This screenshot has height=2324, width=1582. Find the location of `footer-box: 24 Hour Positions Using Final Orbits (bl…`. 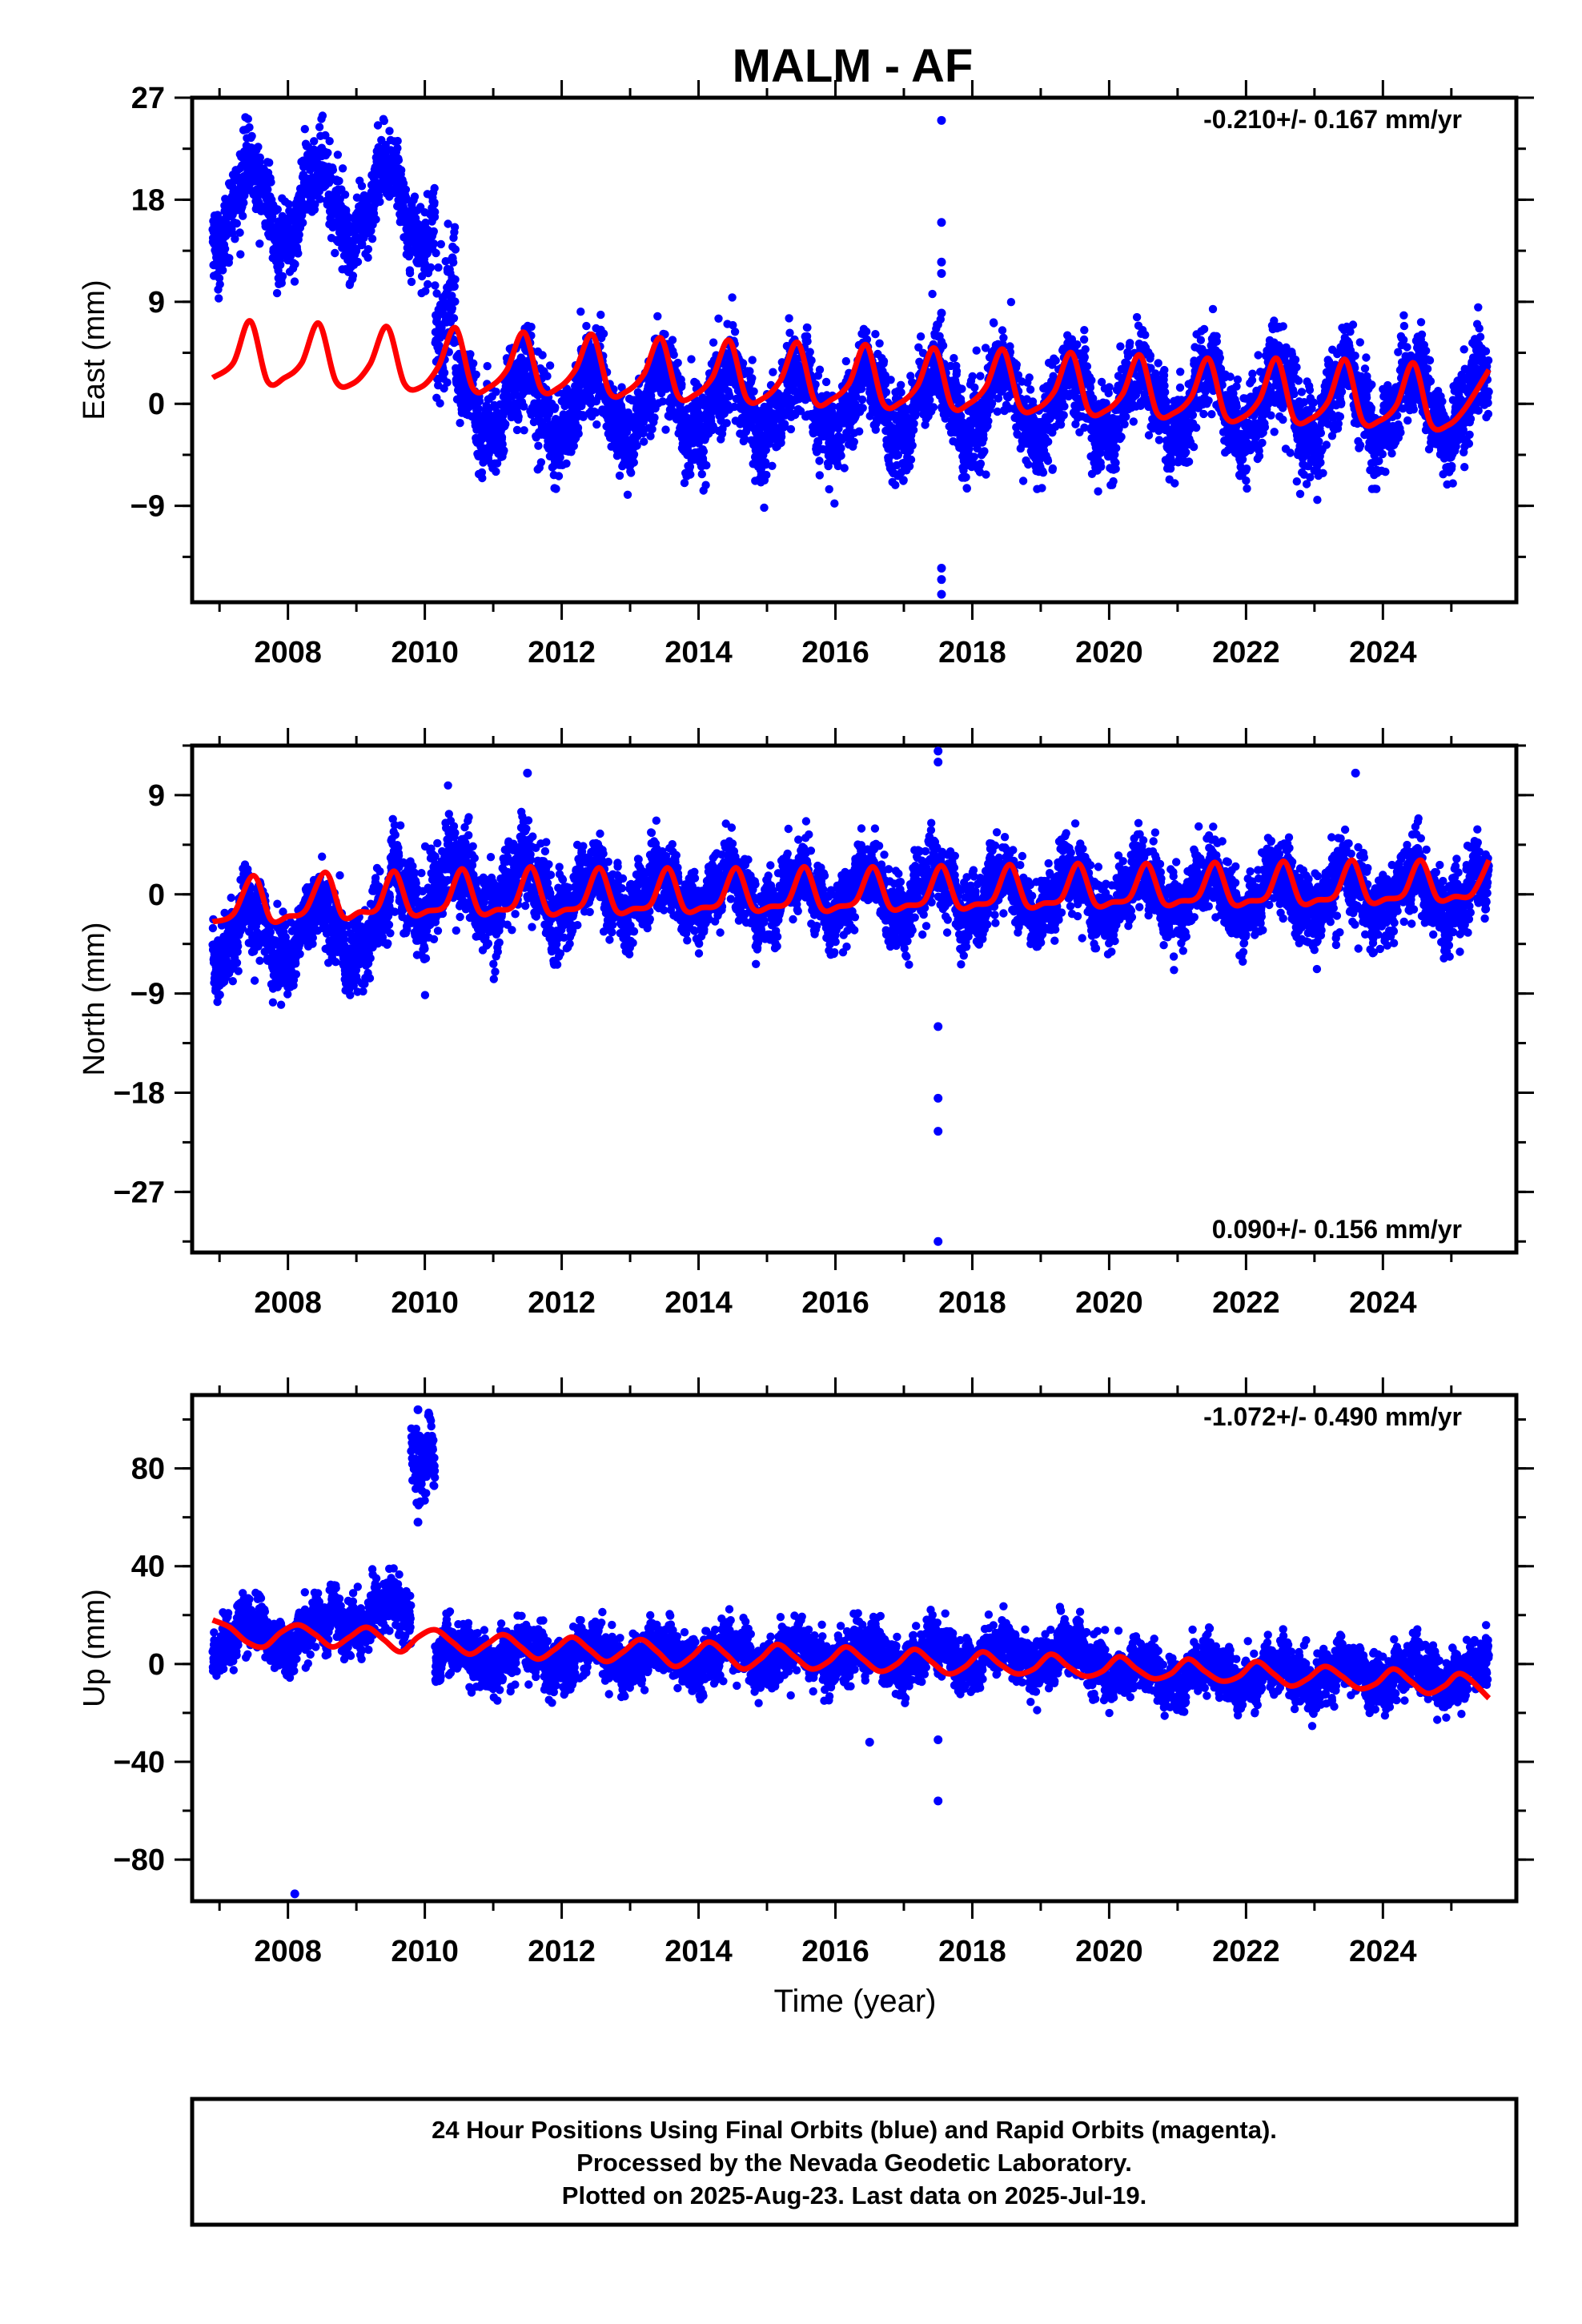

footer-box: 24 Hour Positions Using Final Orbits (bl… is located at coordinates (854, 2162).